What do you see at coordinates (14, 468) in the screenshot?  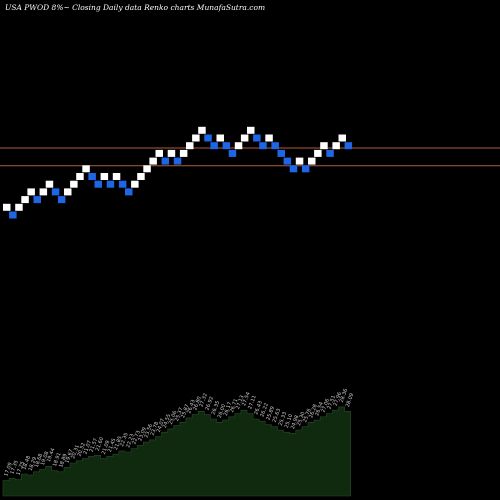 I see `volume-label: 17.35` at bounding box center [14, 468].